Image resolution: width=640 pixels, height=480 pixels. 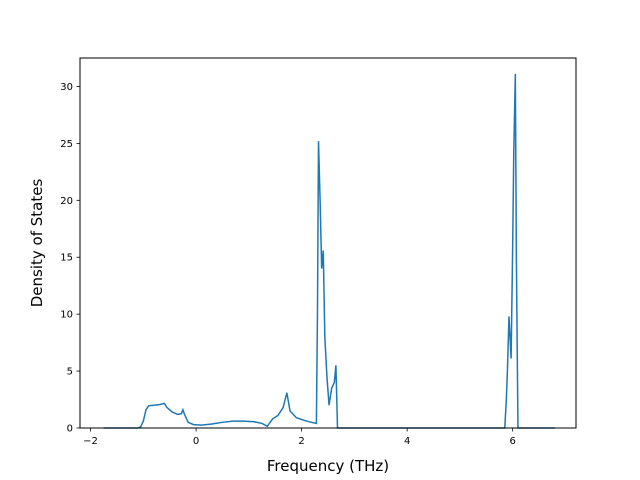 What do you see at coordinates (66, 87) in the screenshot?
I see `y-tick-label: 30` at bounding box center [66, 87].